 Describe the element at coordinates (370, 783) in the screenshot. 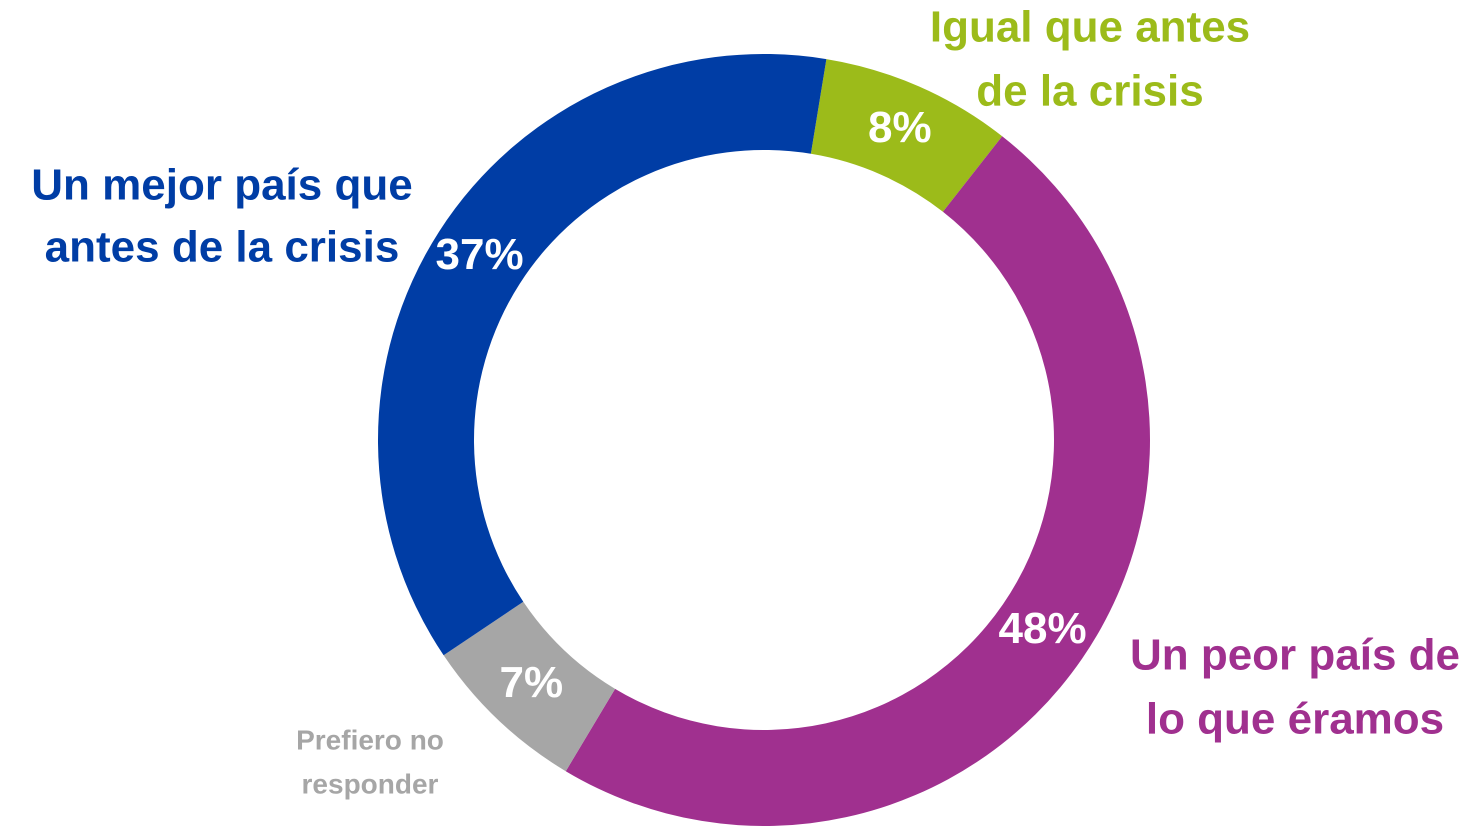

I see `category-label: responder` at that location.